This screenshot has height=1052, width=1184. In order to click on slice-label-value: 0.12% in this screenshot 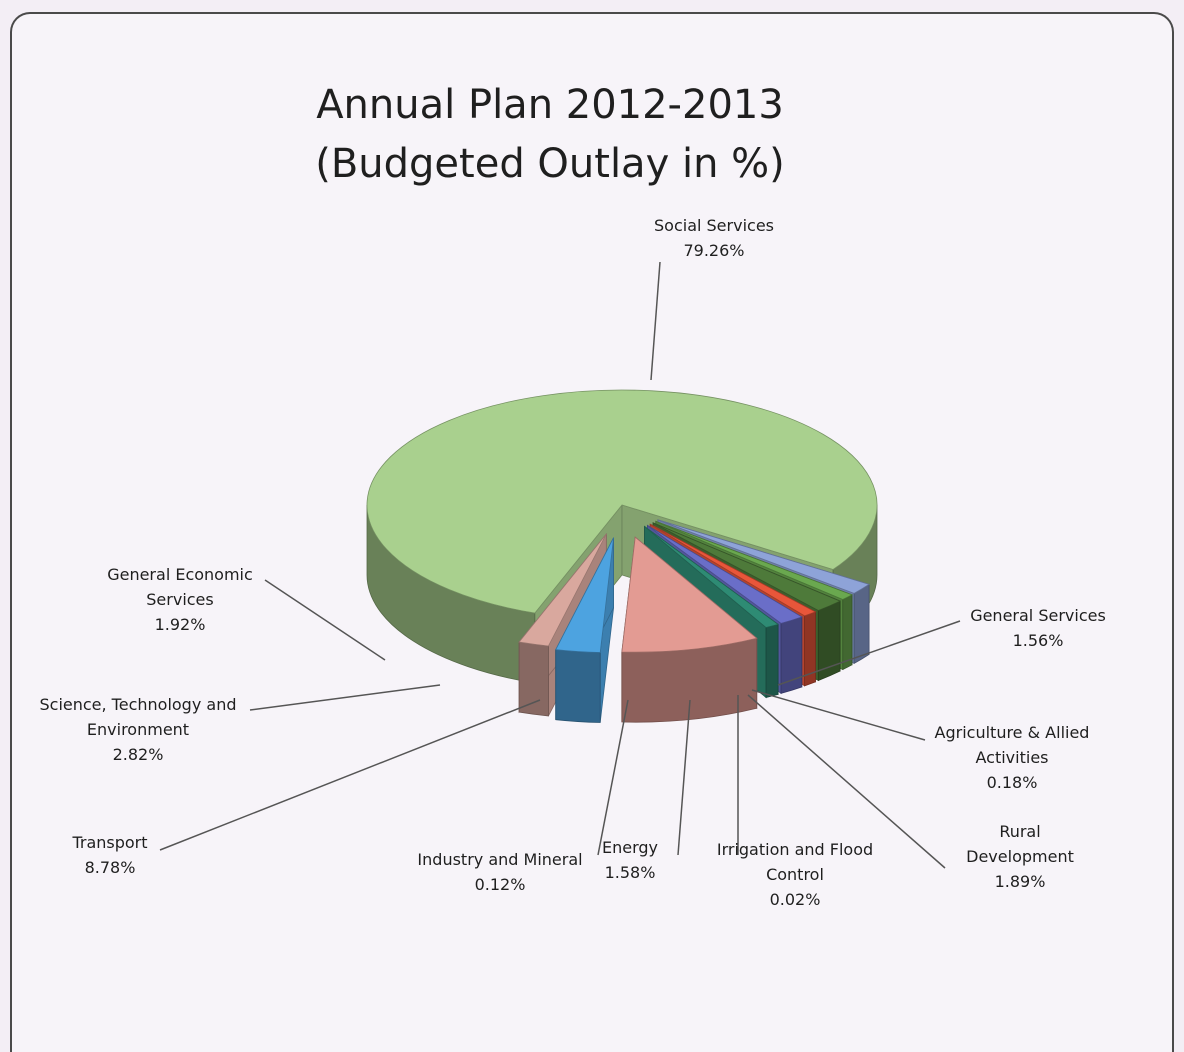, I will do `click(500, 884)`.